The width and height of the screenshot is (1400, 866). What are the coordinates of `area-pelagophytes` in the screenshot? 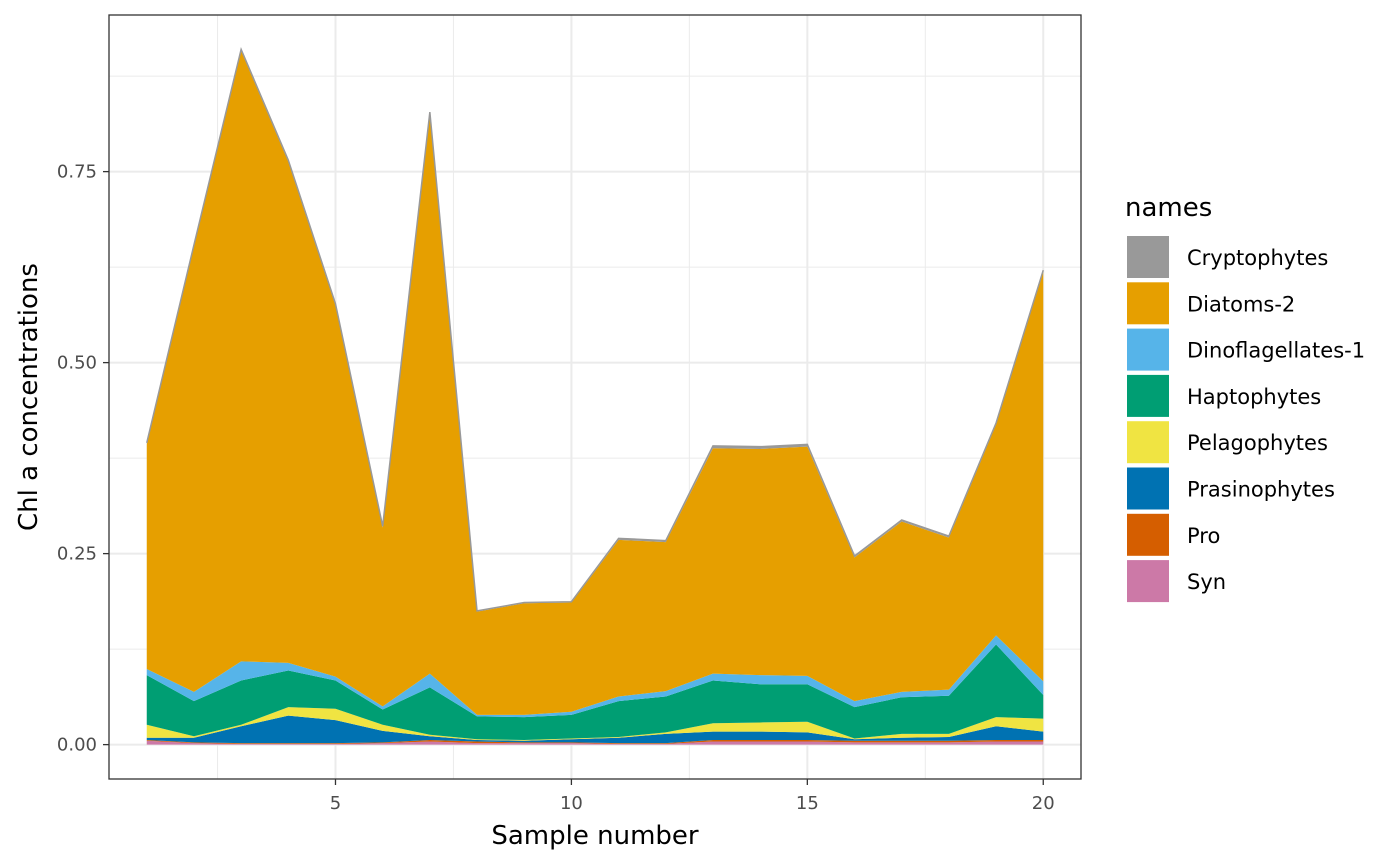 It's located at (595, 724).